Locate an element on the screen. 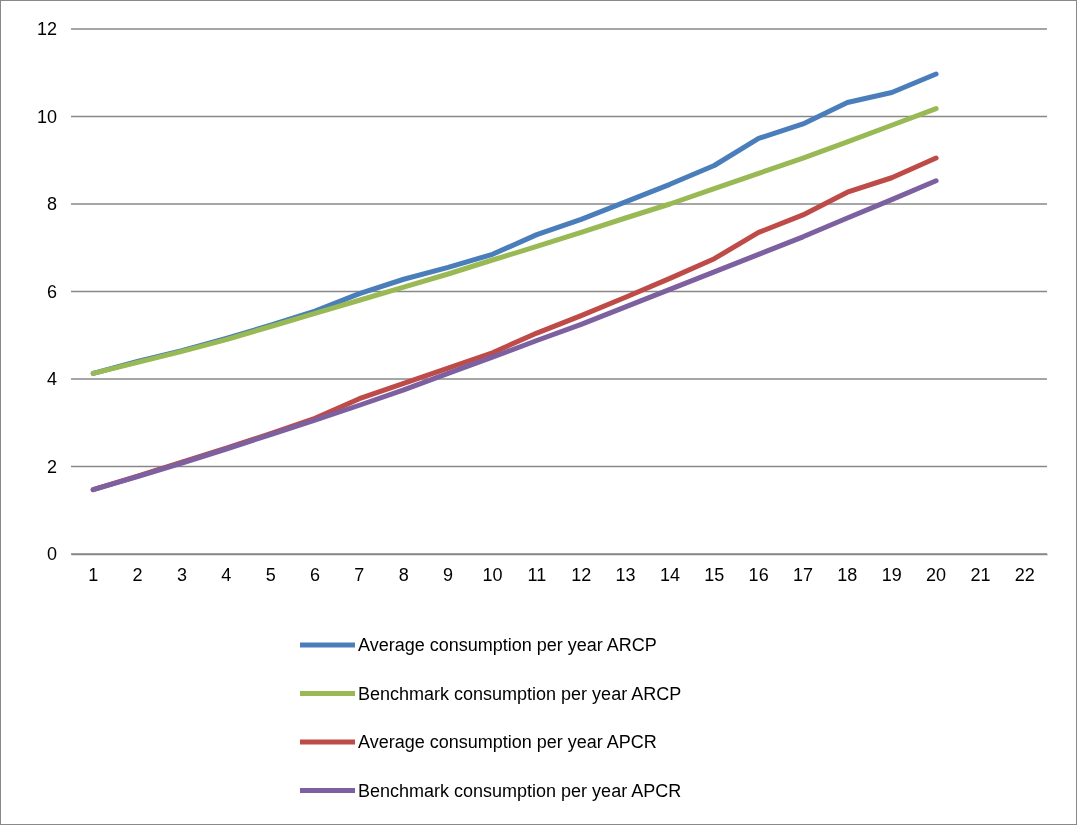  x-tick-label: 14 is located at coordinates (669, 574).